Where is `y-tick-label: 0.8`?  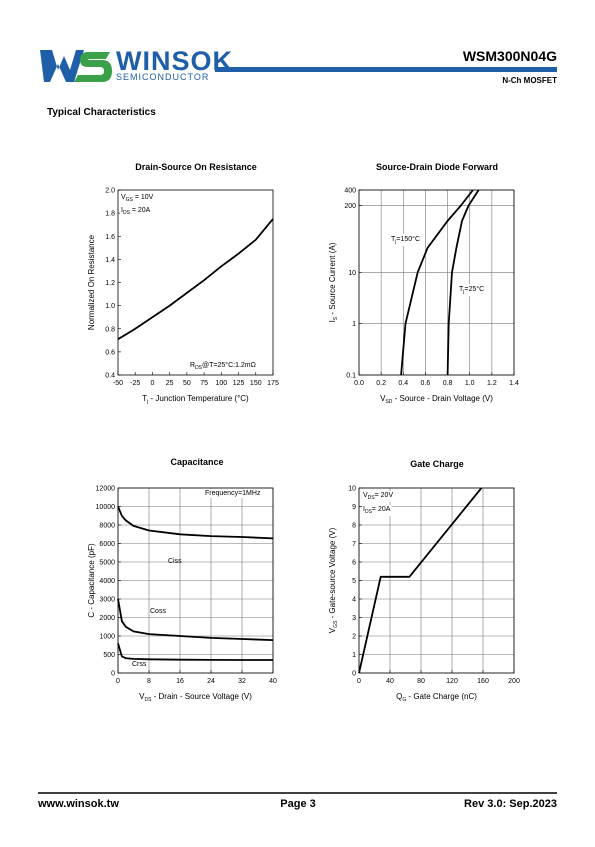
y-tick-label: 0.8 is located at coordinates (110, 329).